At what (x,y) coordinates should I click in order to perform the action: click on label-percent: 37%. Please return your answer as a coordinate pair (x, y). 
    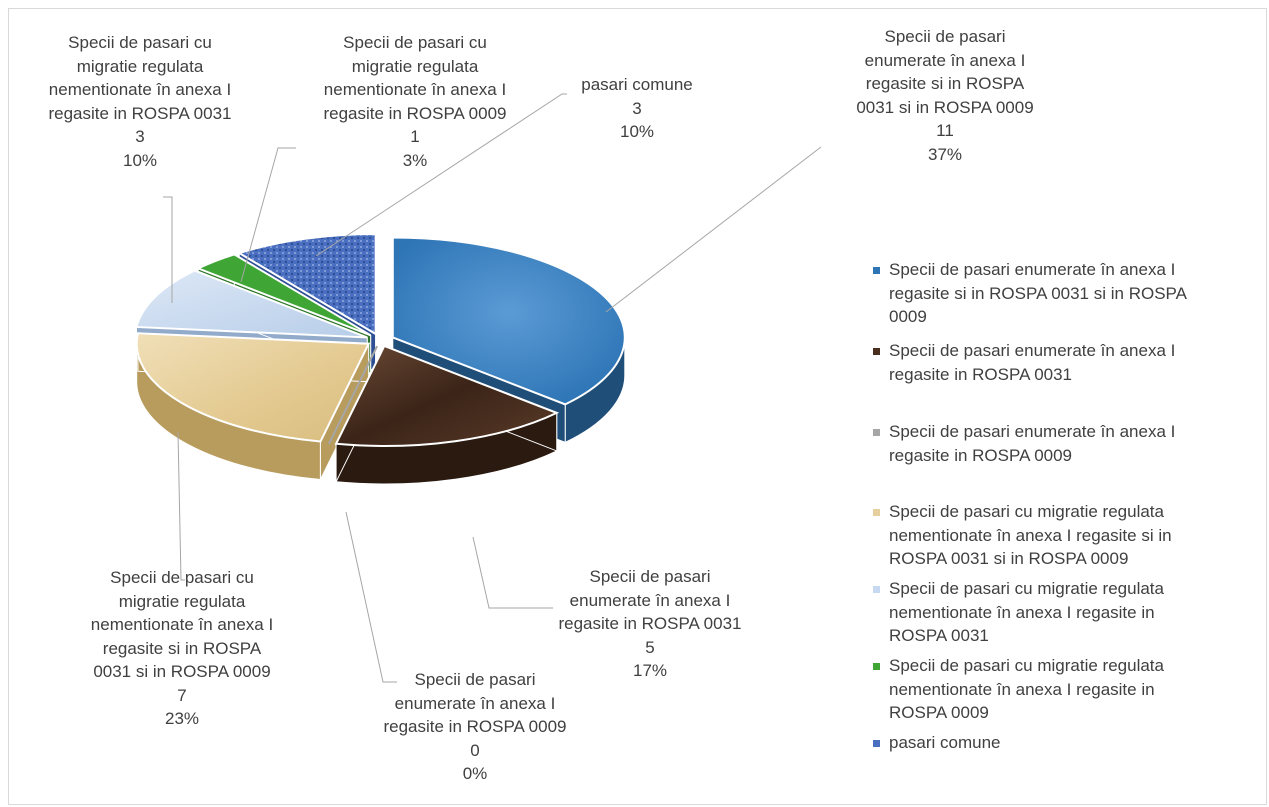
    Looking at the image, I should click on (945, 154).